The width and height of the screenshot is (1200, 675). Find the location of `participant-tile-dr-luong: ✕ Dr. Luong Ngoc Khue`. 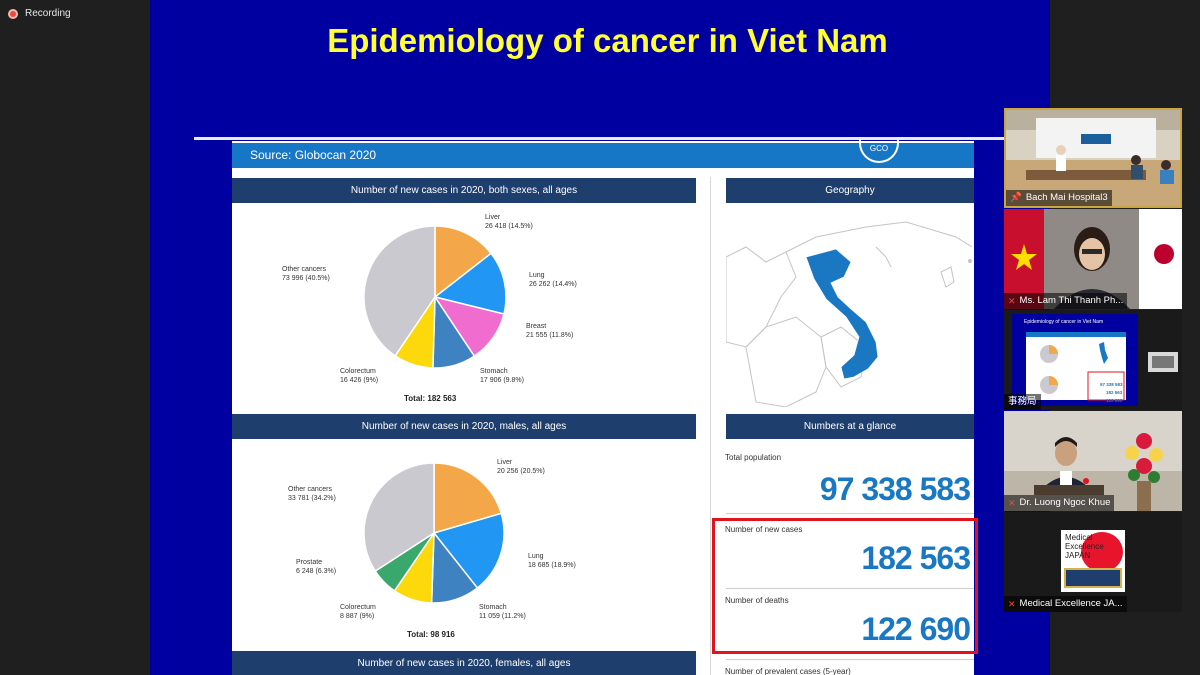

participant-tile-dr-luong: ✕ Dr. Luong Ngoc Khue is located at coordinates (1093, 461).